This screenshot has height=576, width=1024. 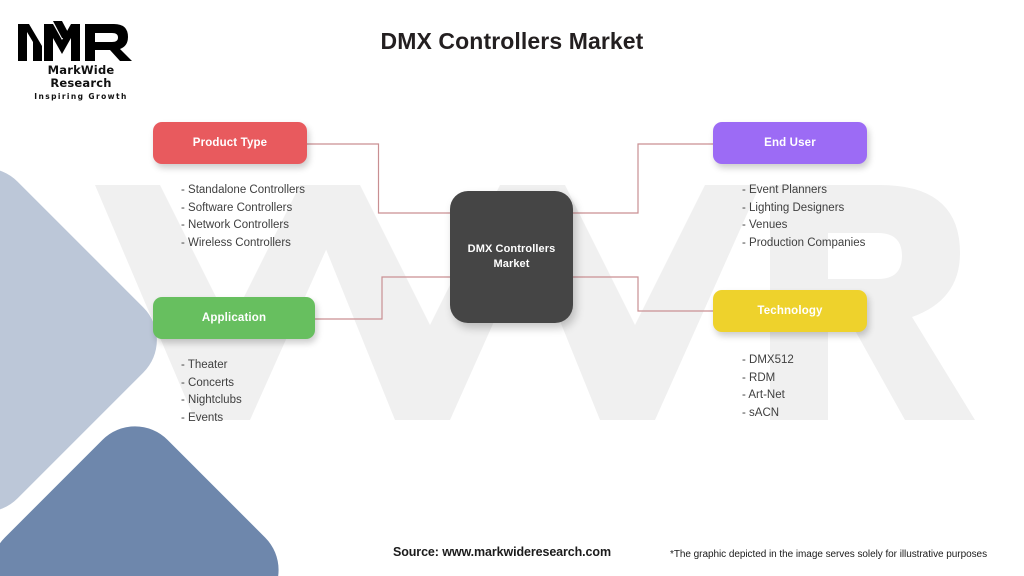 What do you see at coordinates (790, 387) in the screenshot?
I see `category-items-technology: - DMX512 - RDM - Art-Net - sACN` at bounding box center [790, 387].